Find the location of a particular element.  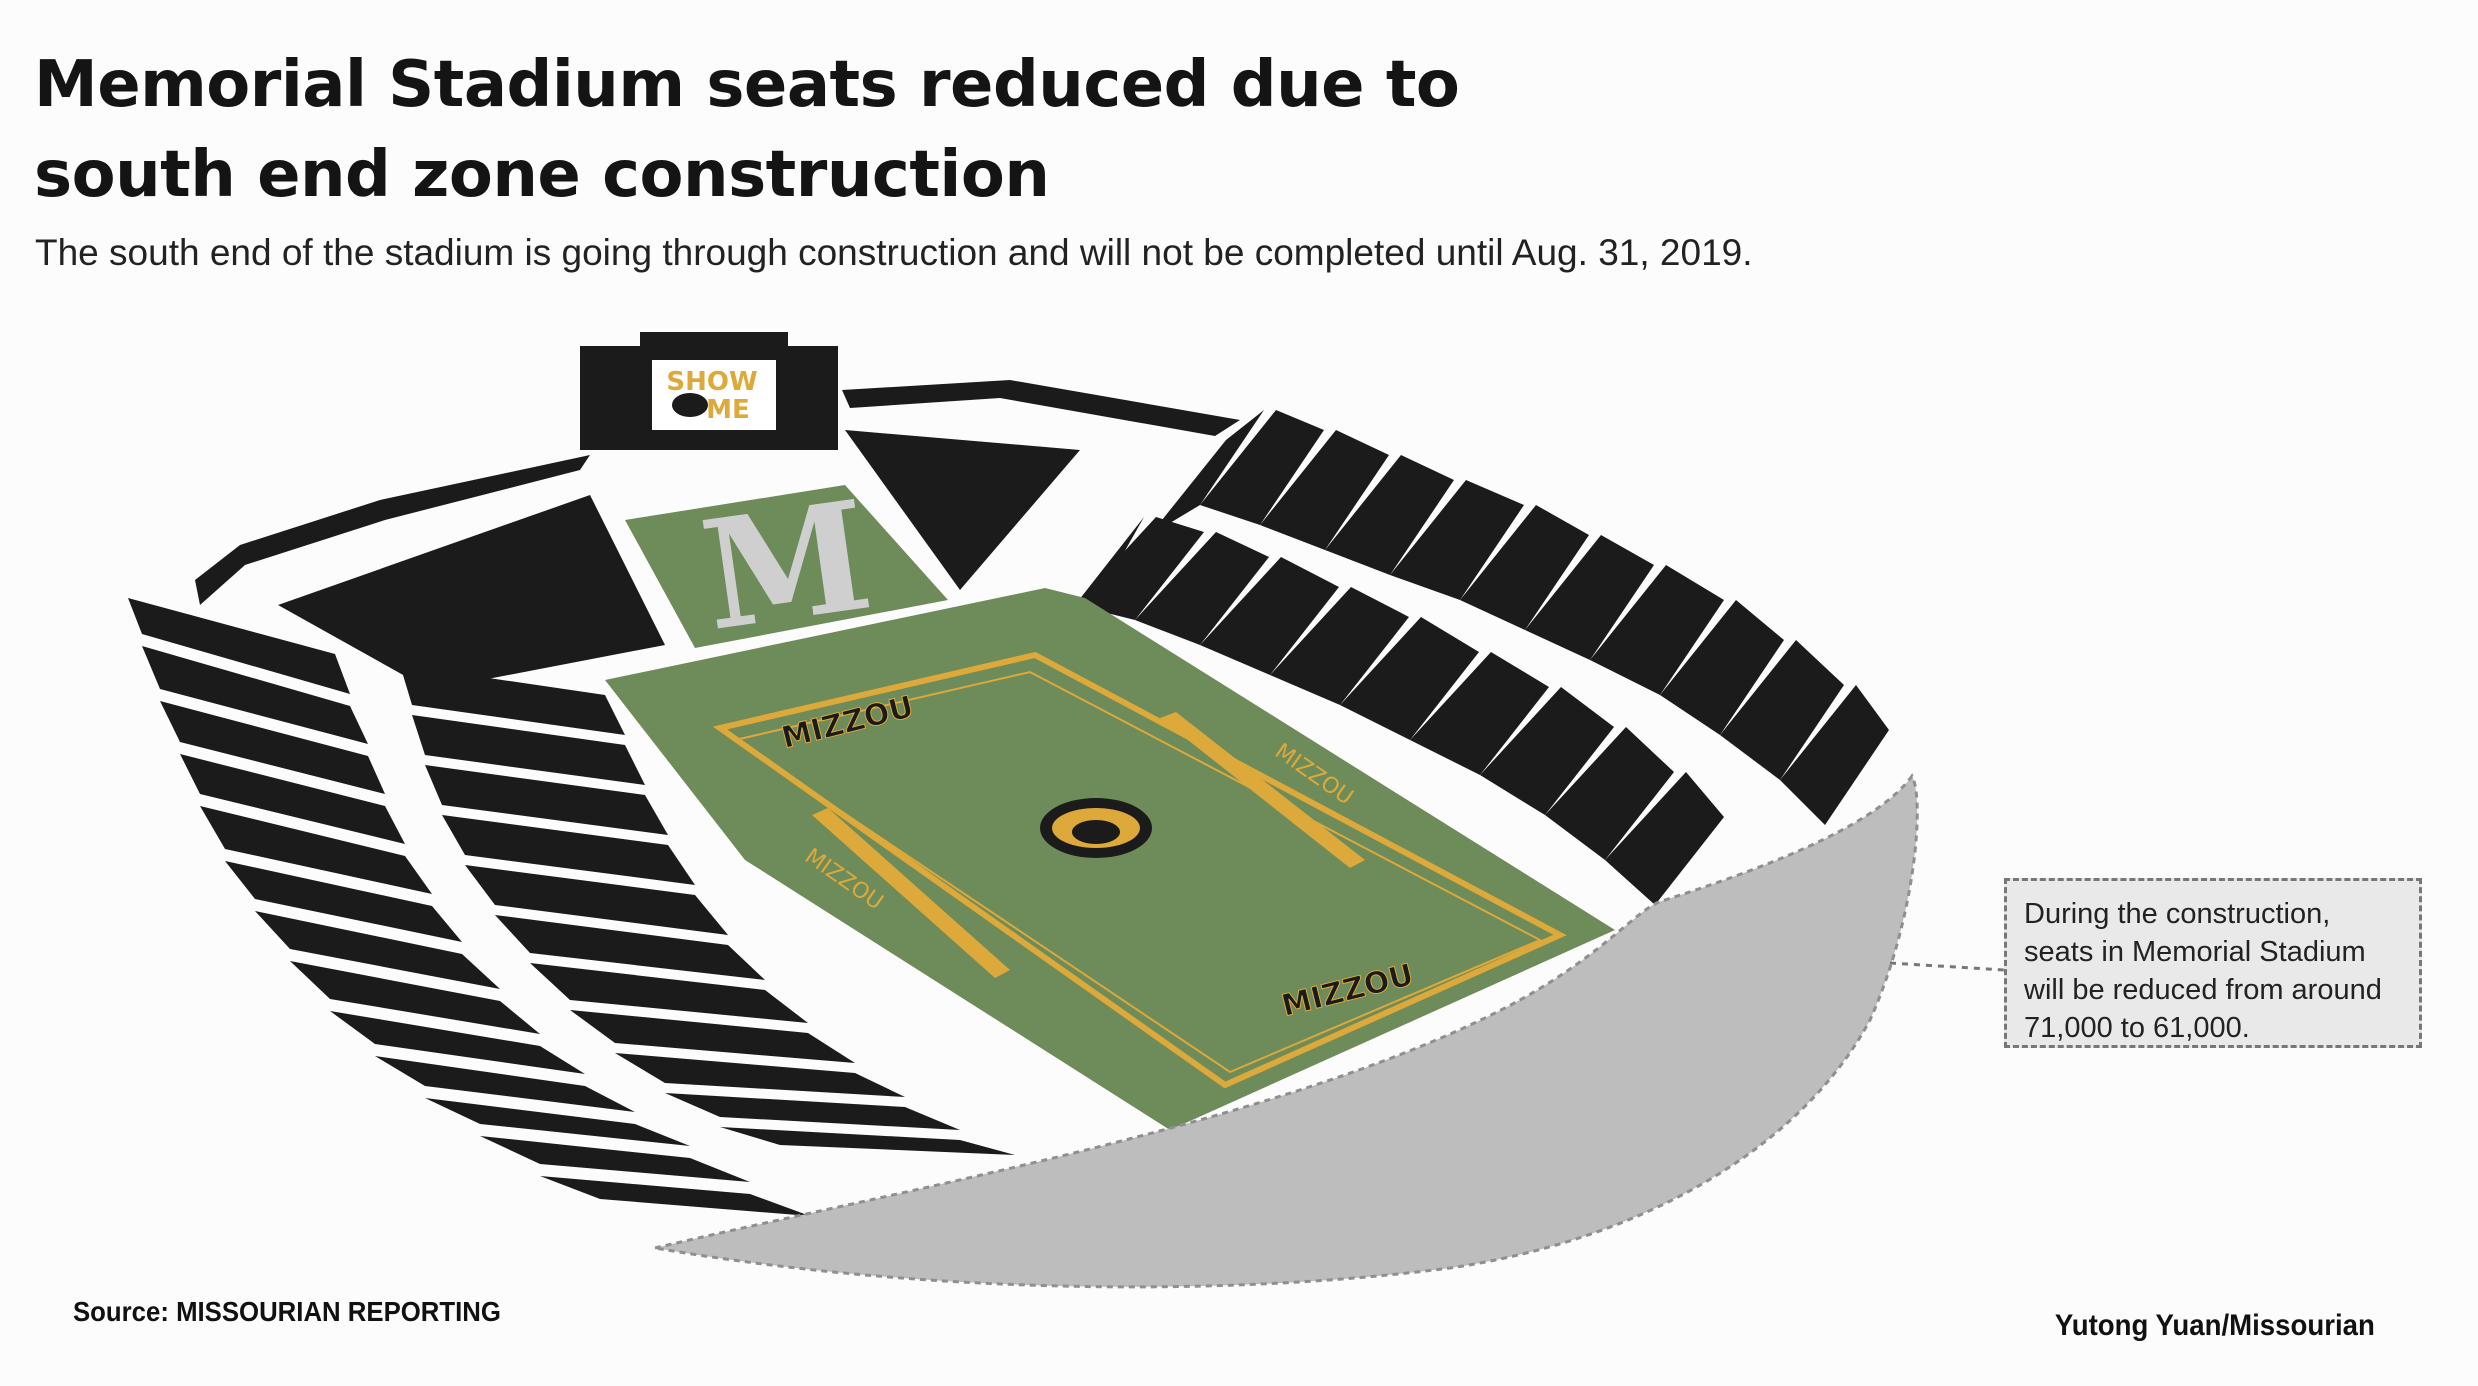

east-stands is located at coordinates (1452, 657).